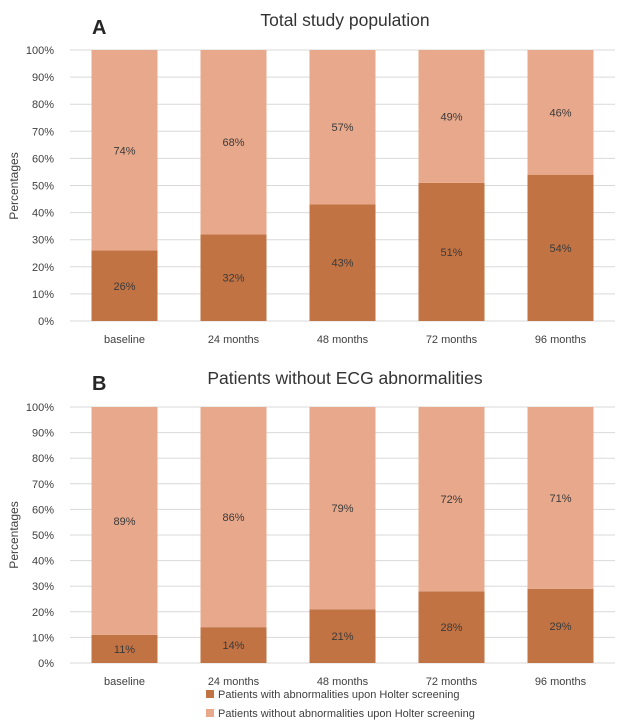 This screenshot has height=721, width=625. I want to click on data-label: 89%, so click(124, 522).